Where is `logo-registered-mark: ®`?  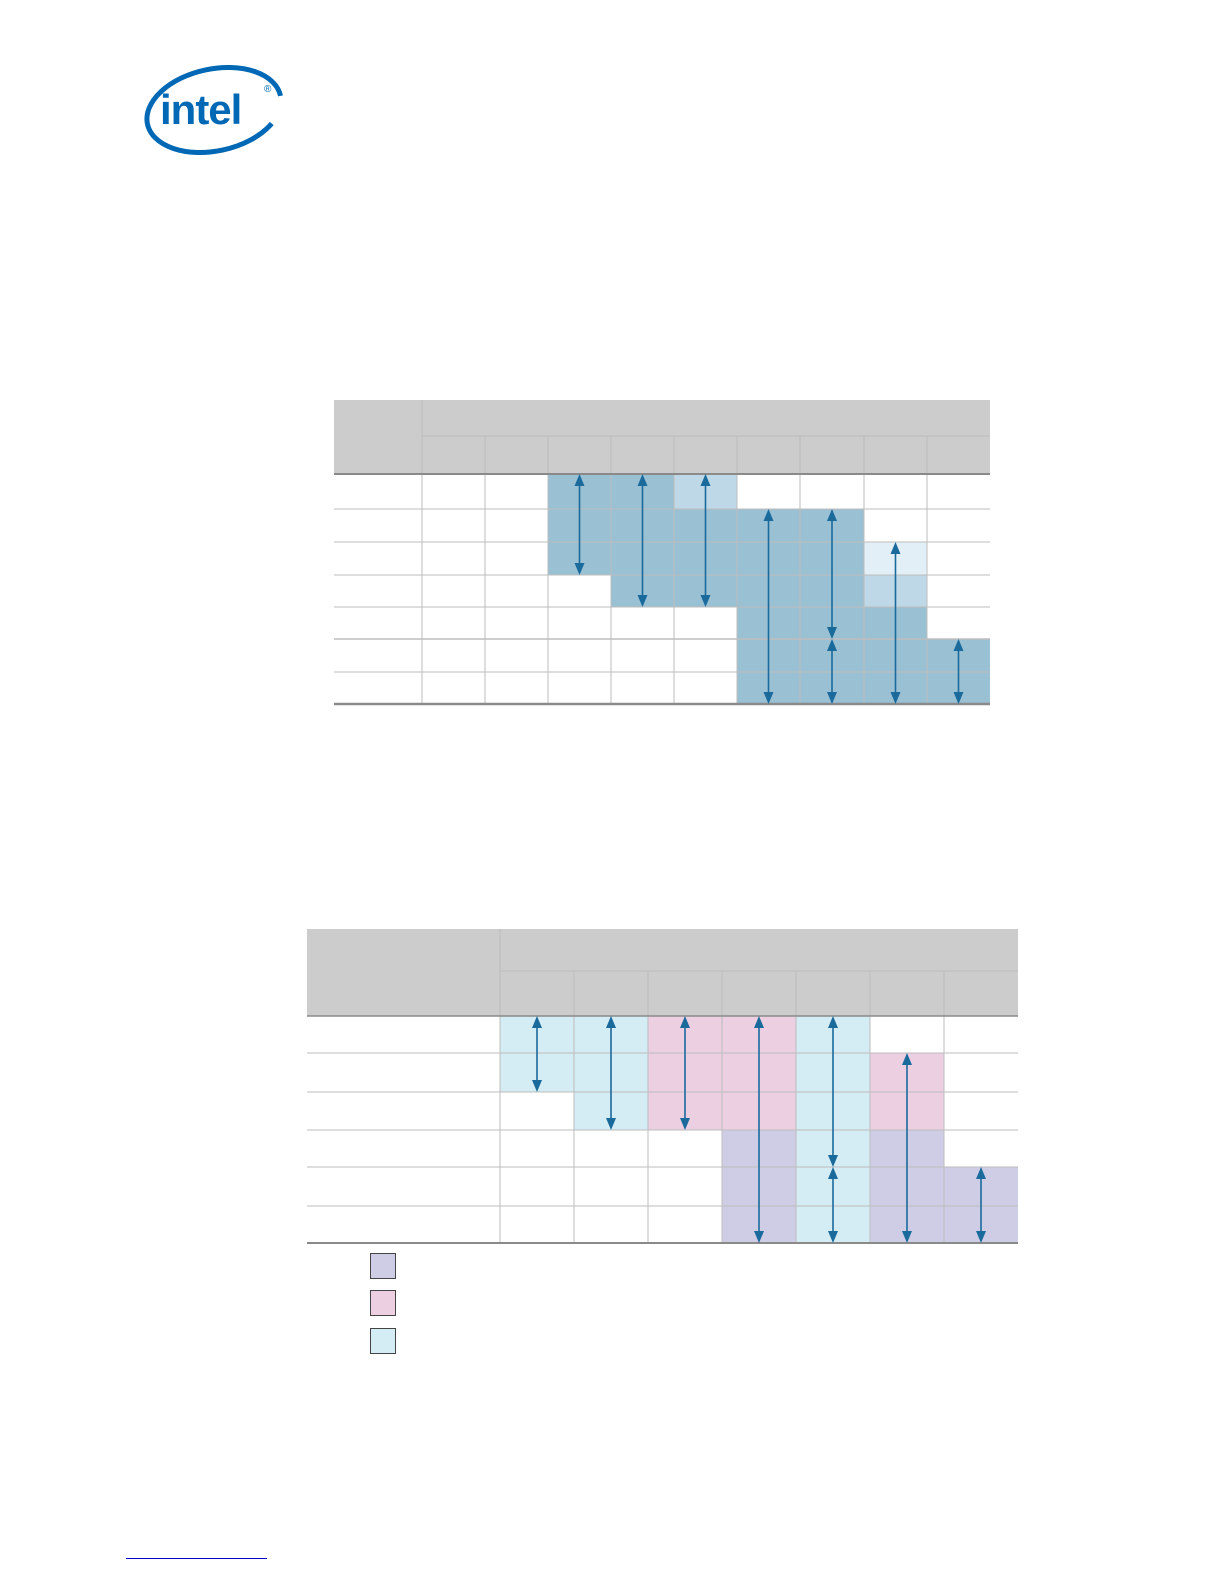
logo-registered-mark: ® is located at coordinates (268, 89).